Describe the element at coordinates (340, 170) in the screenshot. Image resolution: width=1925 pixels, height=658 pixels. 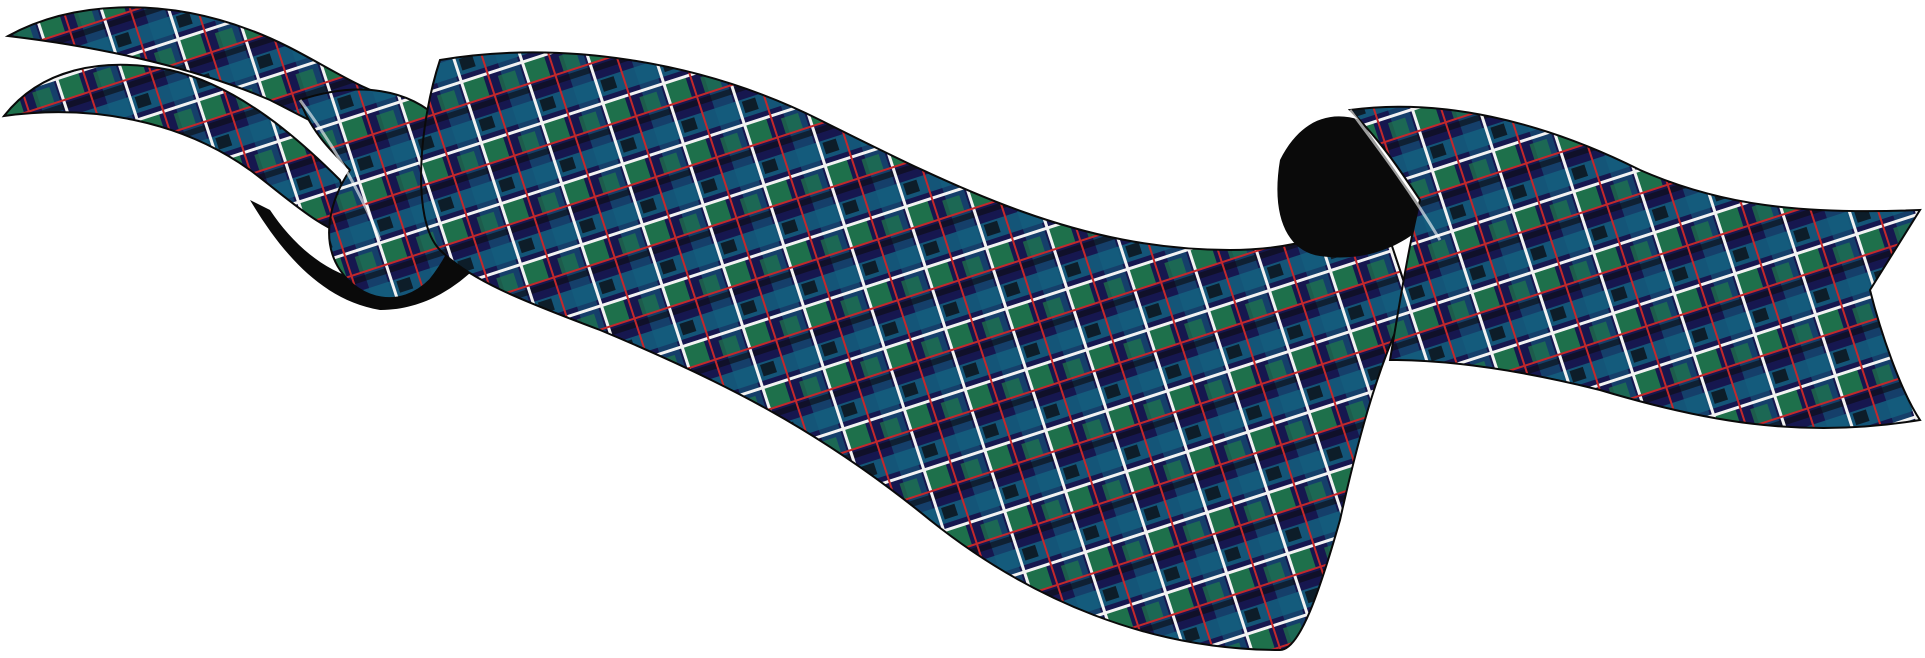
I see `ribbon-fold-highlight-left` at that location.